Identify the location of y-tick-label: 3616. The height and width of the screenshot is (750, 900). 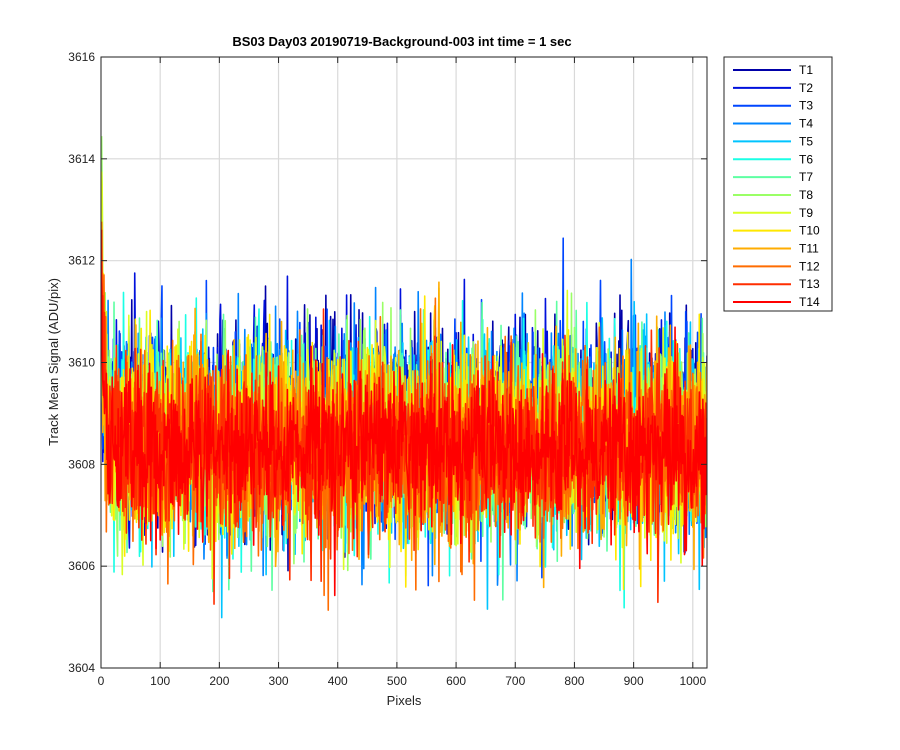
(81, 57).